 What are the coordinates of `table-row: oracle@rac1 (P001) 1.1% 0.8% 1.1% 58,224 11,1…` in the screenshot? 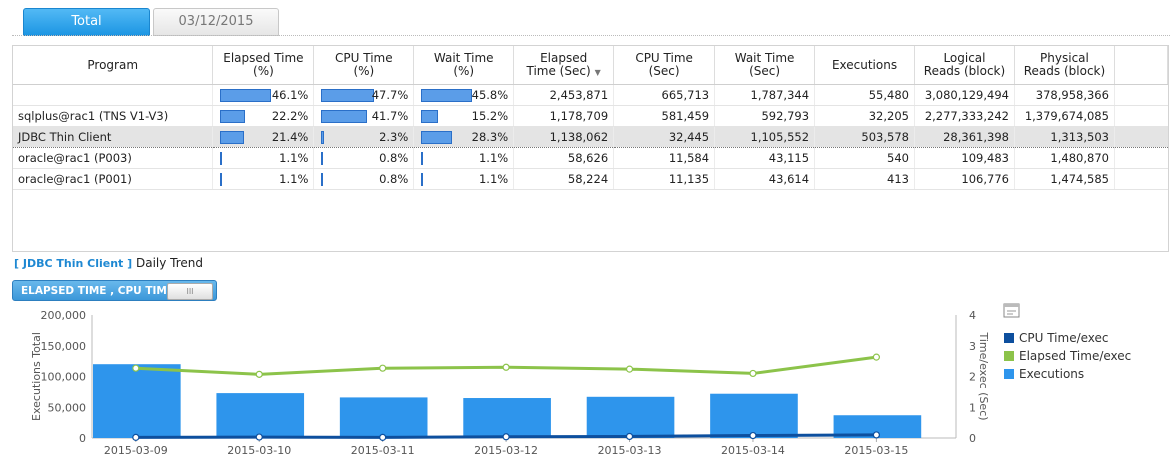 It's located at (590, 179).